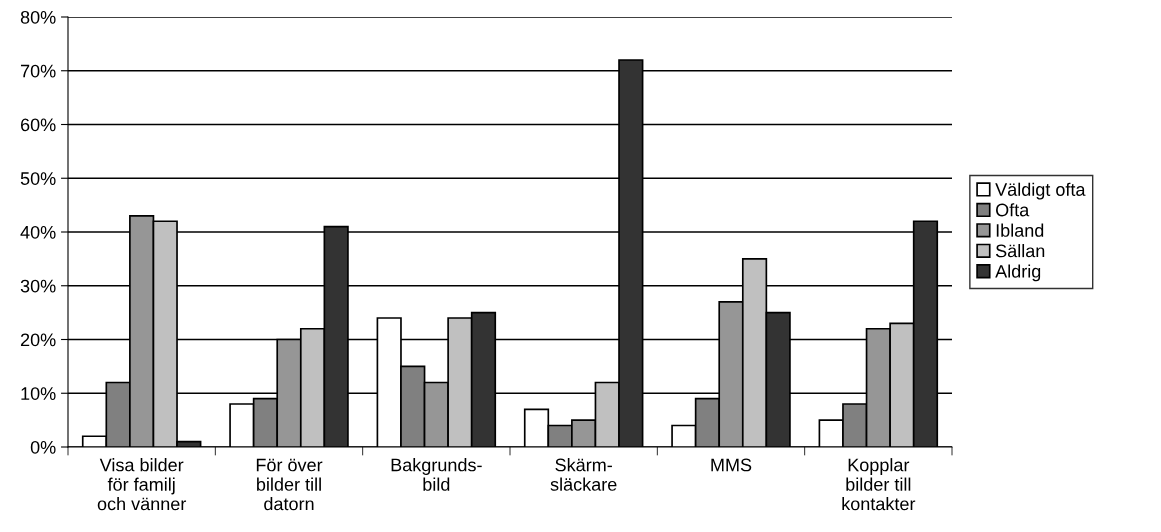 This screenshot has height=532, width=1161. I want to click on legend-label: Ofta, so click(1013, 210).